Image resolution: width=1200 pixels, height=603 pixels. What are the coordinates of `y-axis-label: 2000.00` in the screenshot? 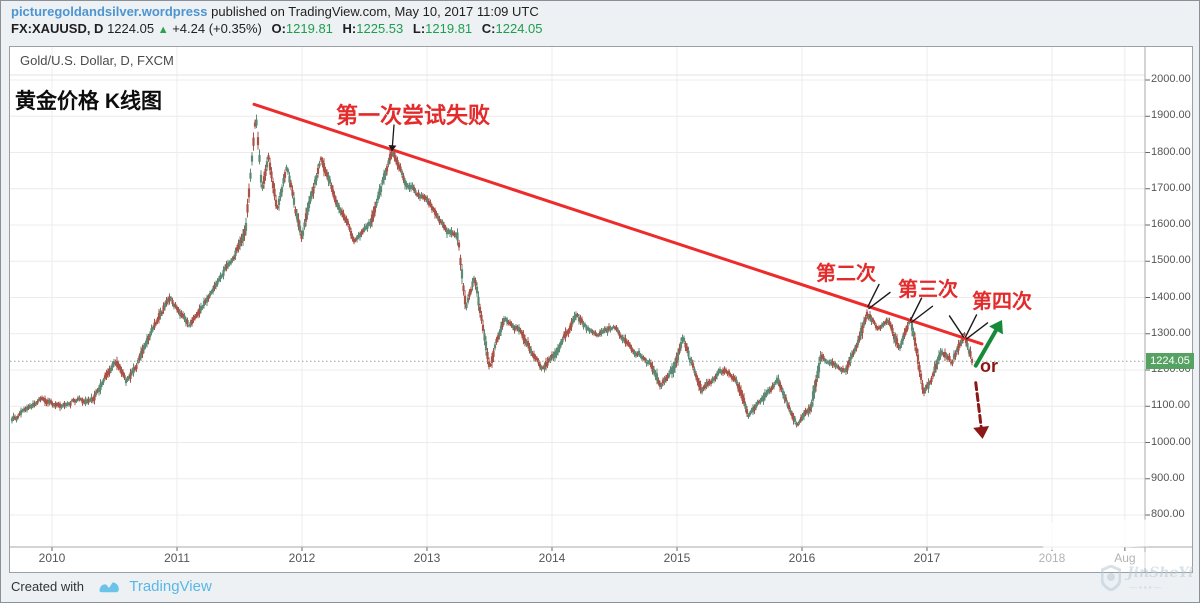 It's located at (1171, 79).